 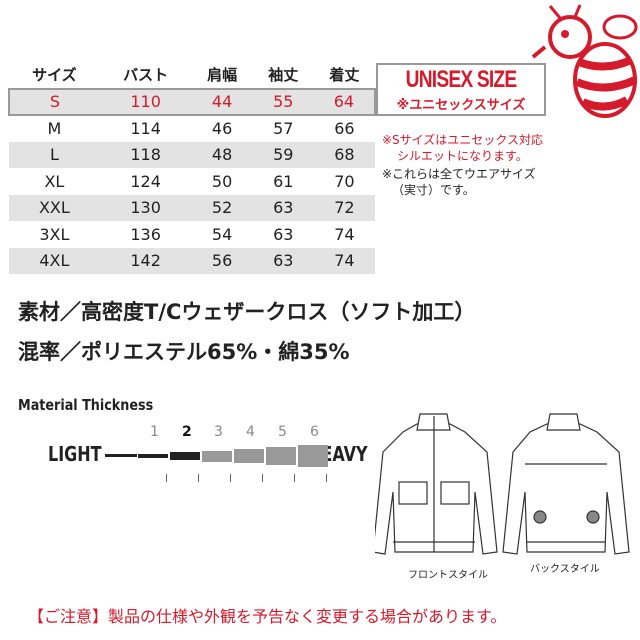 I want to click on cell-bust: 110, so click(x=145, y=101).